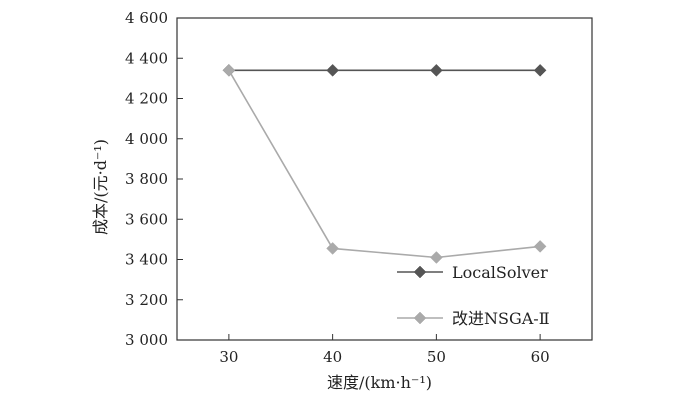  I want to click on legend-entry: 改进NSGA-Ⅱ, so click(473, 318).